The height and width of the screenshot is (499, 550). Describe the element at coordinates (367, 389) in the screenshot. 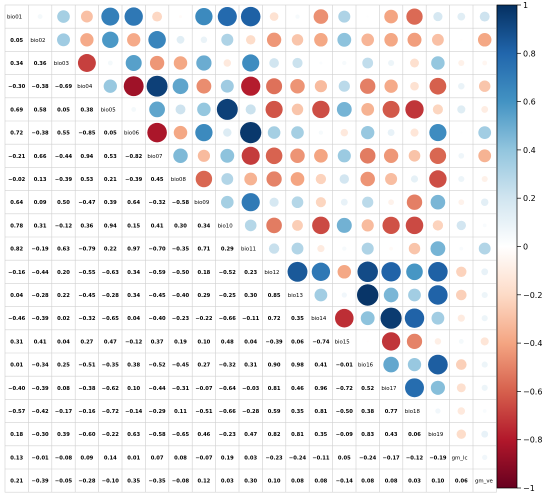

I see `correlation-value: 0.52` at that location.